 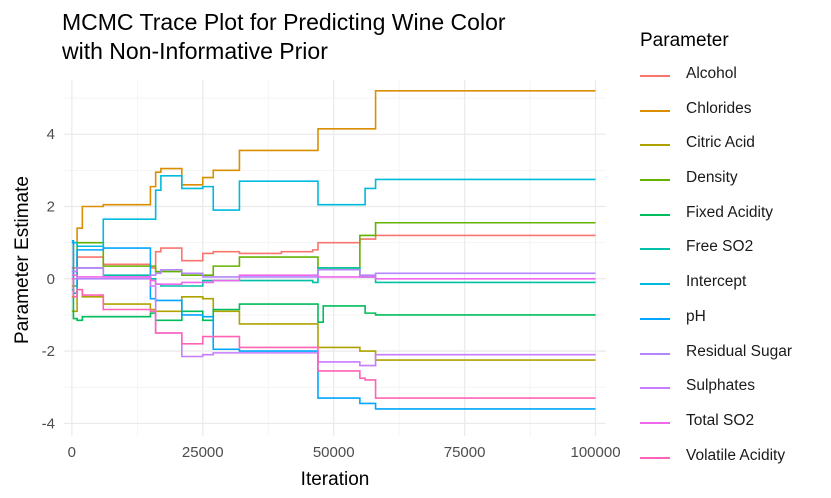 I want to click on series-line-citric-acid, so click(x=333, y=324).